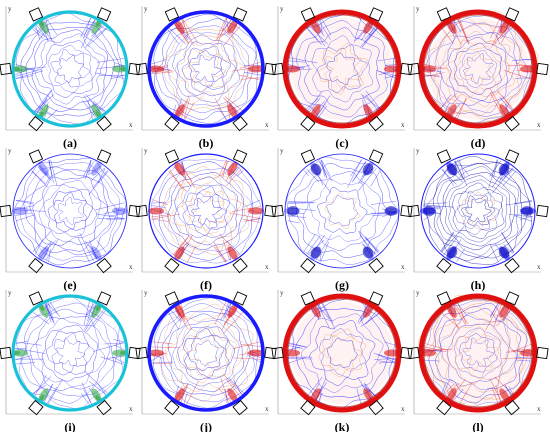 The height and width of the screenshot is (432, 550). I want to click on panel-a: yx(a), so click(70, 77).